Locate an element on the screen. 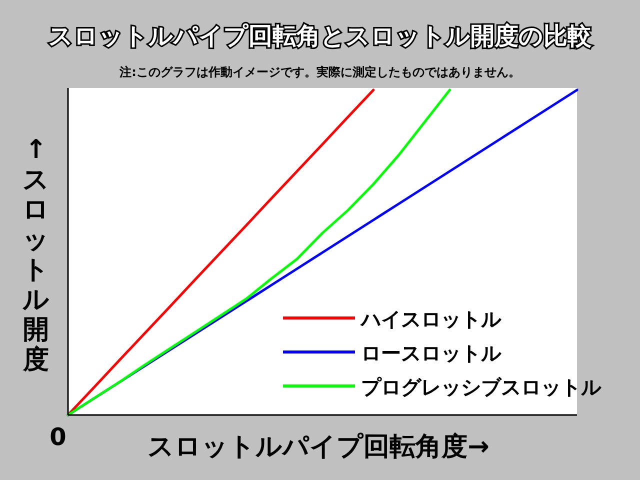 Image resolution: width=640 pixels, height=480 pixels. chart-title: スロットルパイプ回転角とスロットル開度の比較 is located at coordinates (320, 36).